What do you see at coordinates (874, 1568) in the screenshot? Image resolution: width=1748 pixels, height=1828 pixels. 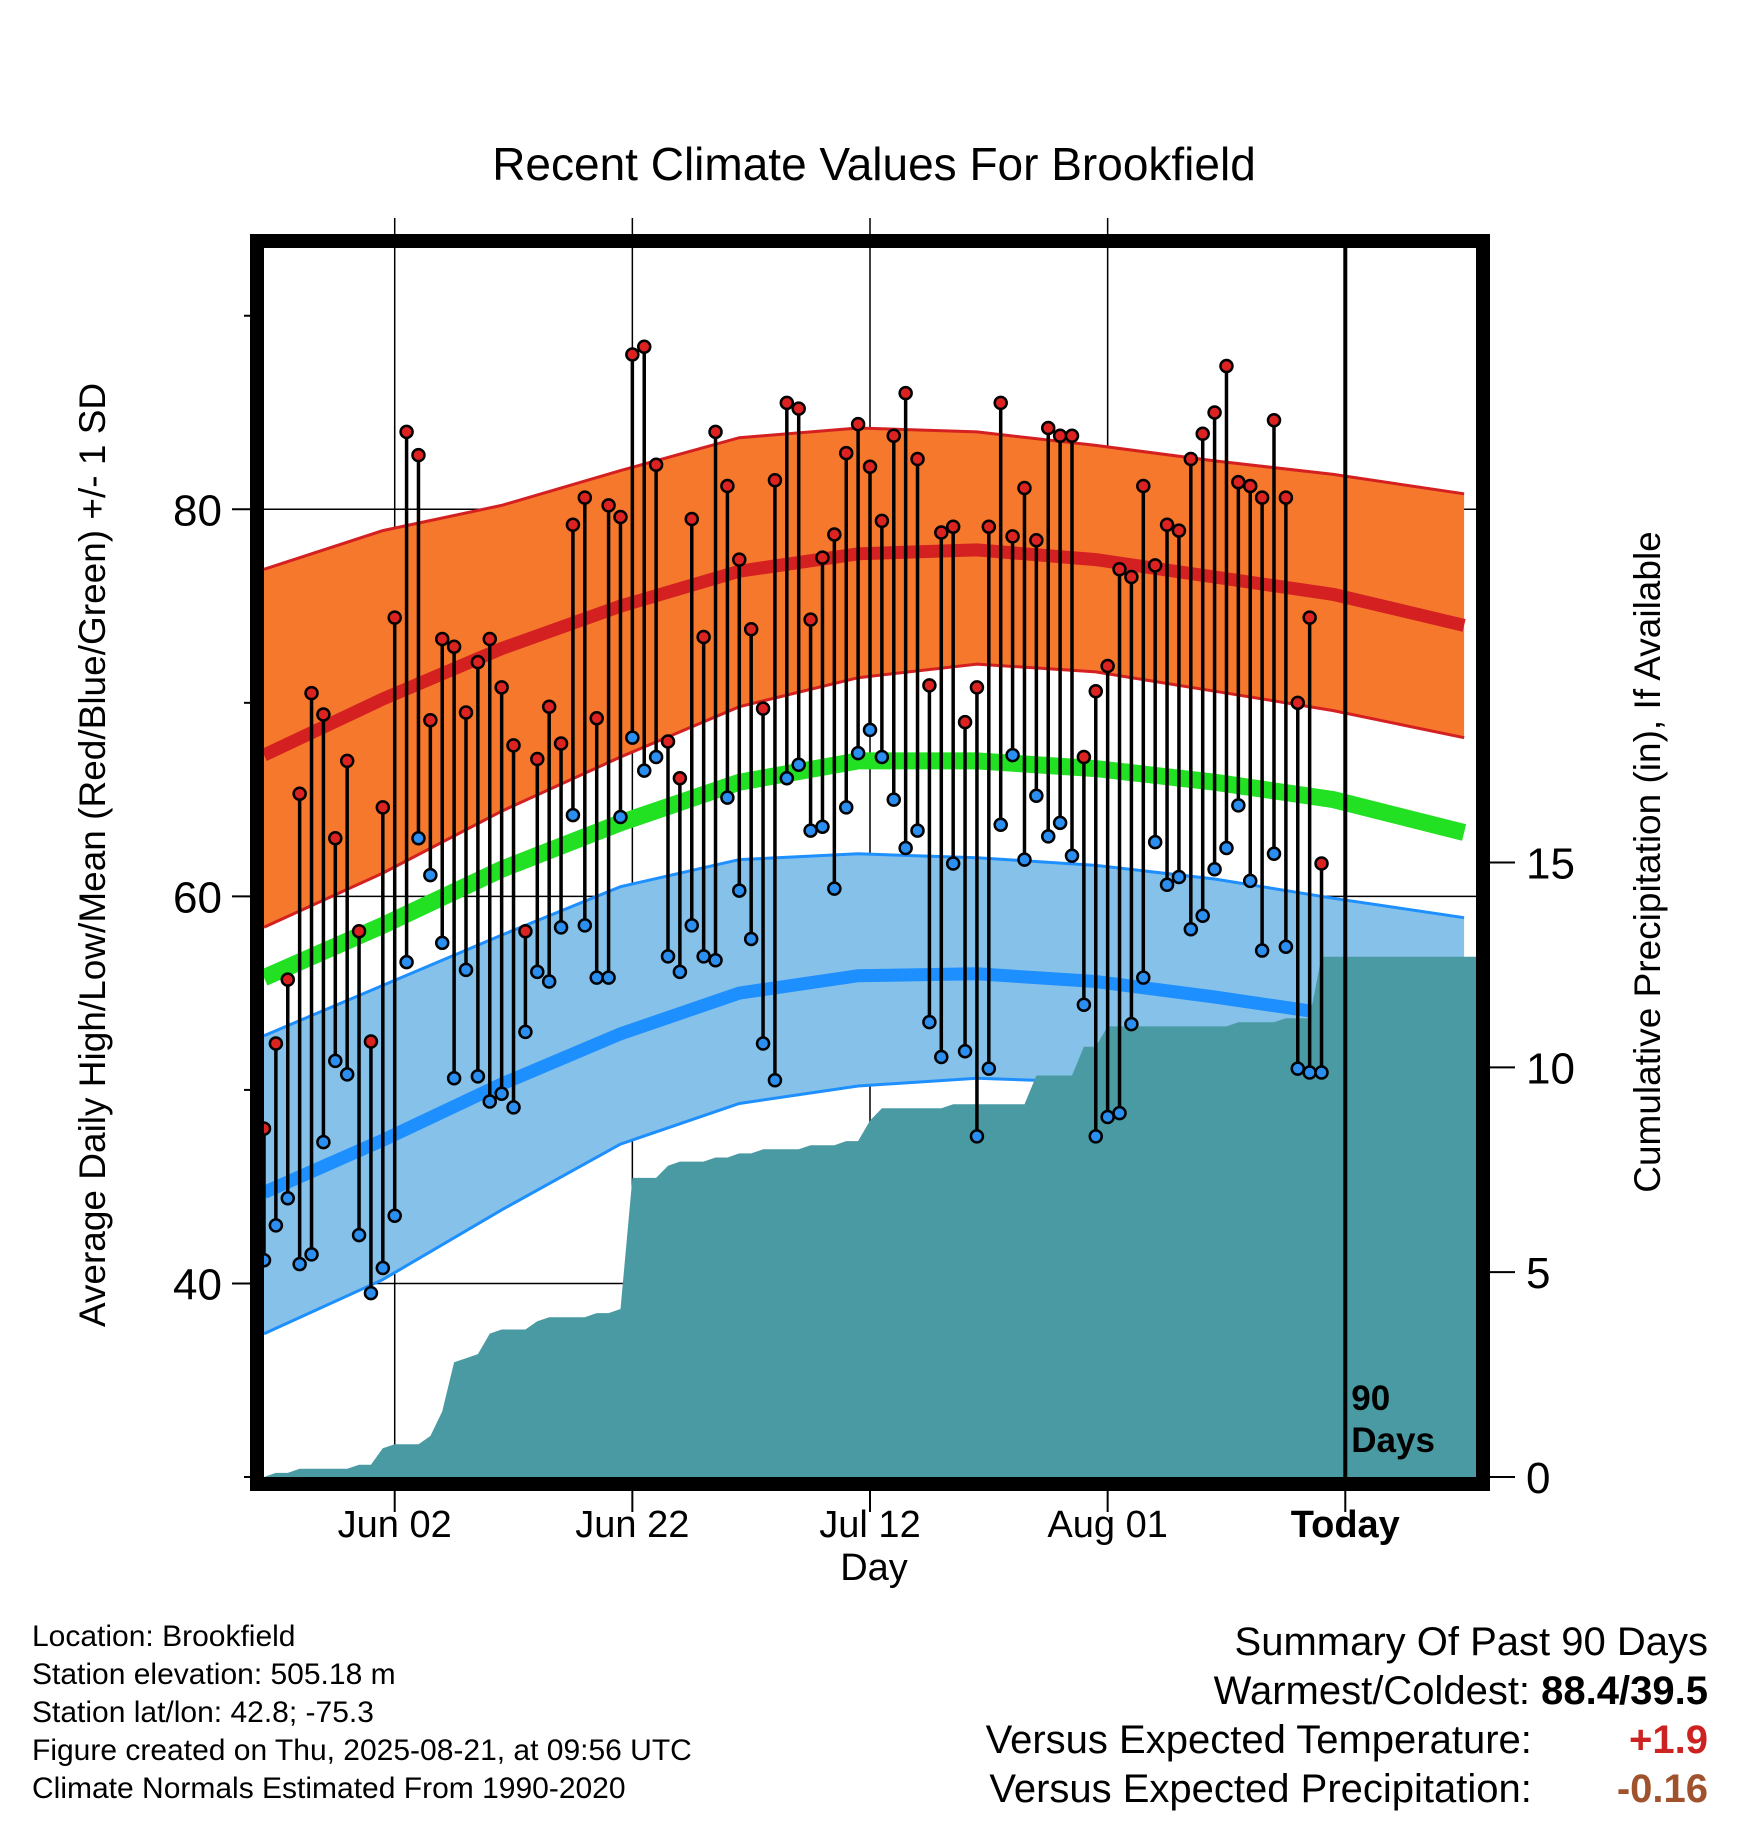 I see `x-axis-label: Day` at bounding box center [874, 1568].